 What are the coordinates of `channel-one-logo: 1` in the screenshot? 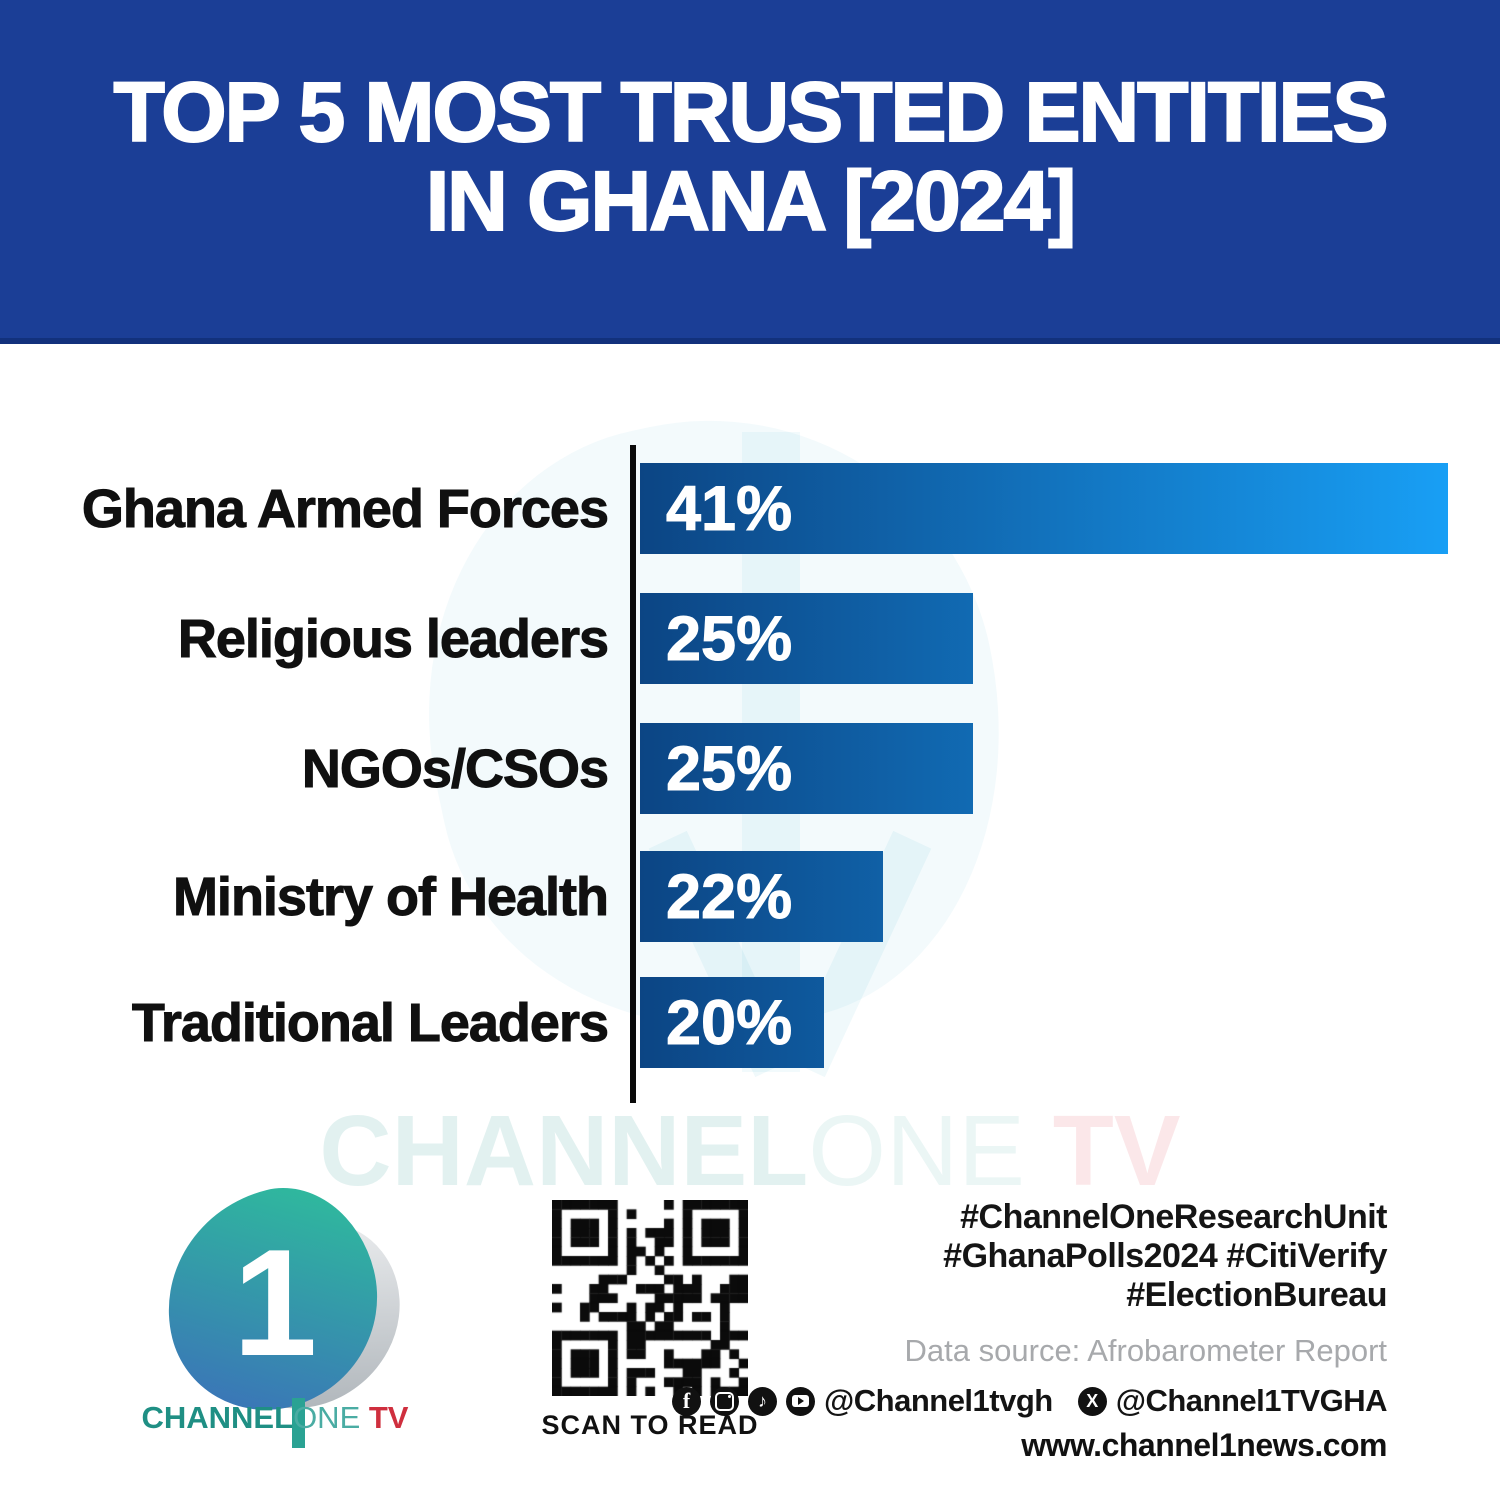 It's located at (285, 1308).